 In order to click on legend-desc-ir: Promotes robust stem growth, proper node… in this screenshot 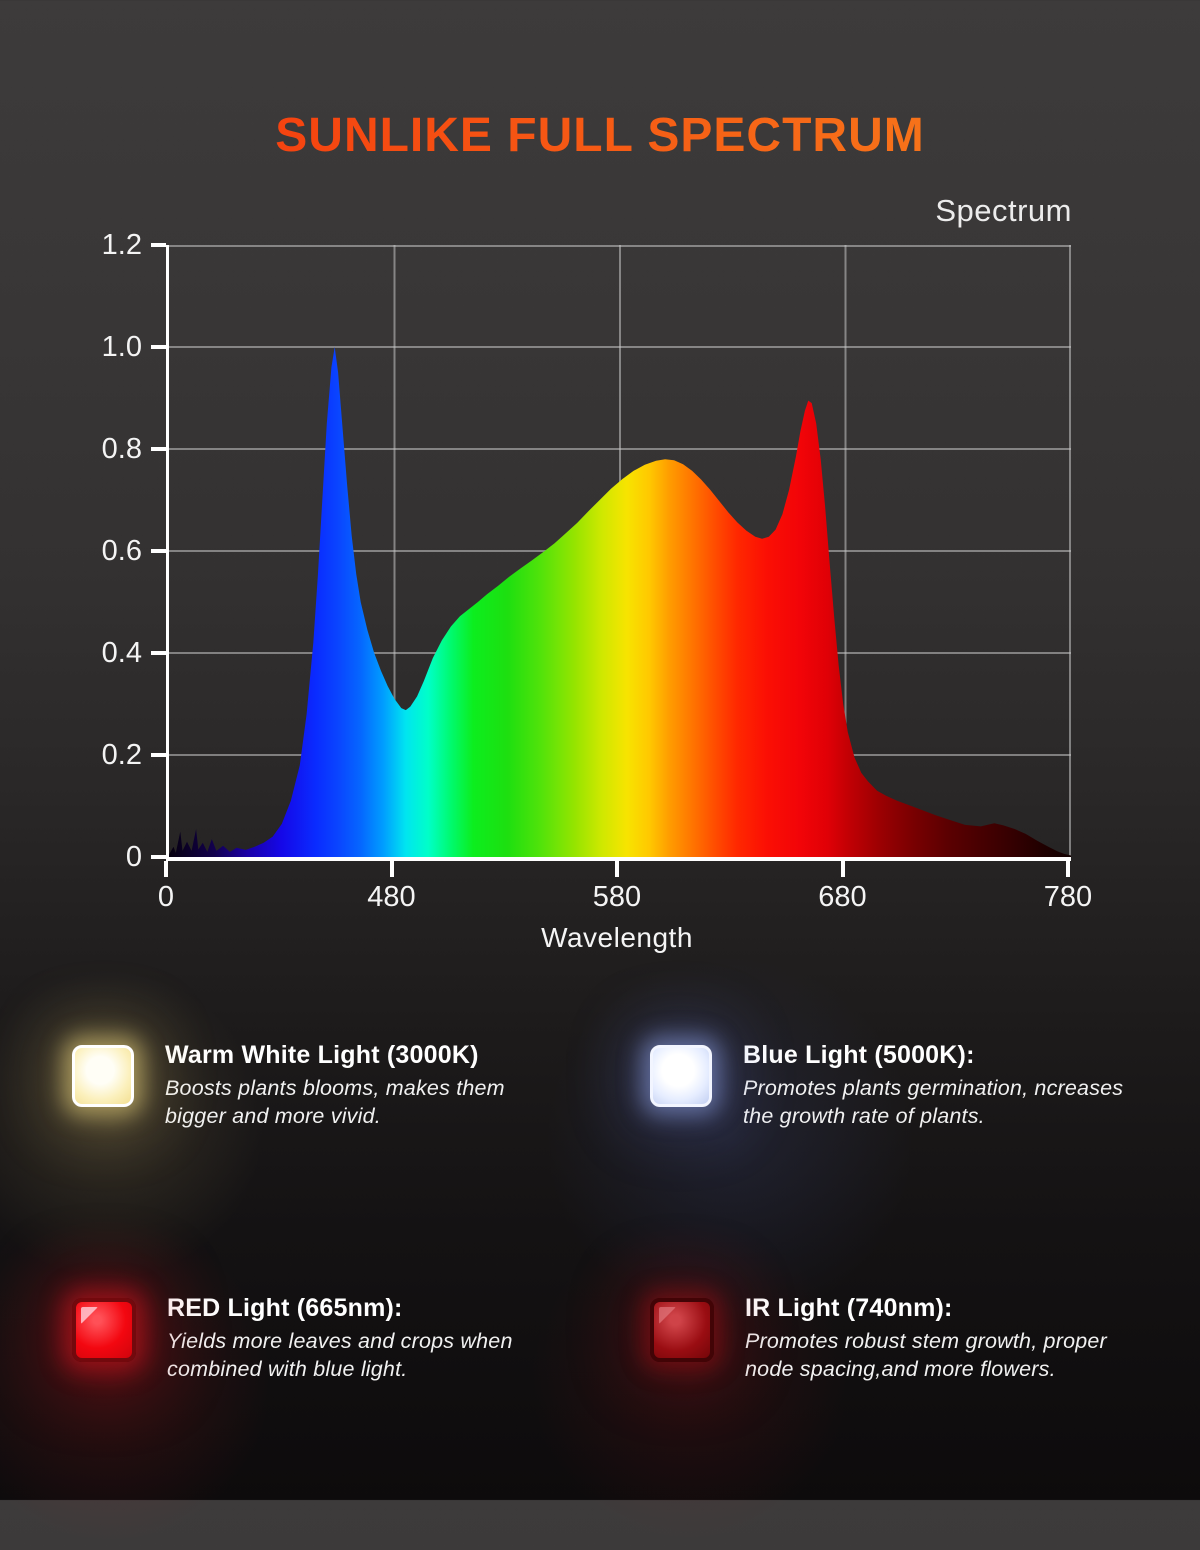, I will do `click(926, 1355)`.